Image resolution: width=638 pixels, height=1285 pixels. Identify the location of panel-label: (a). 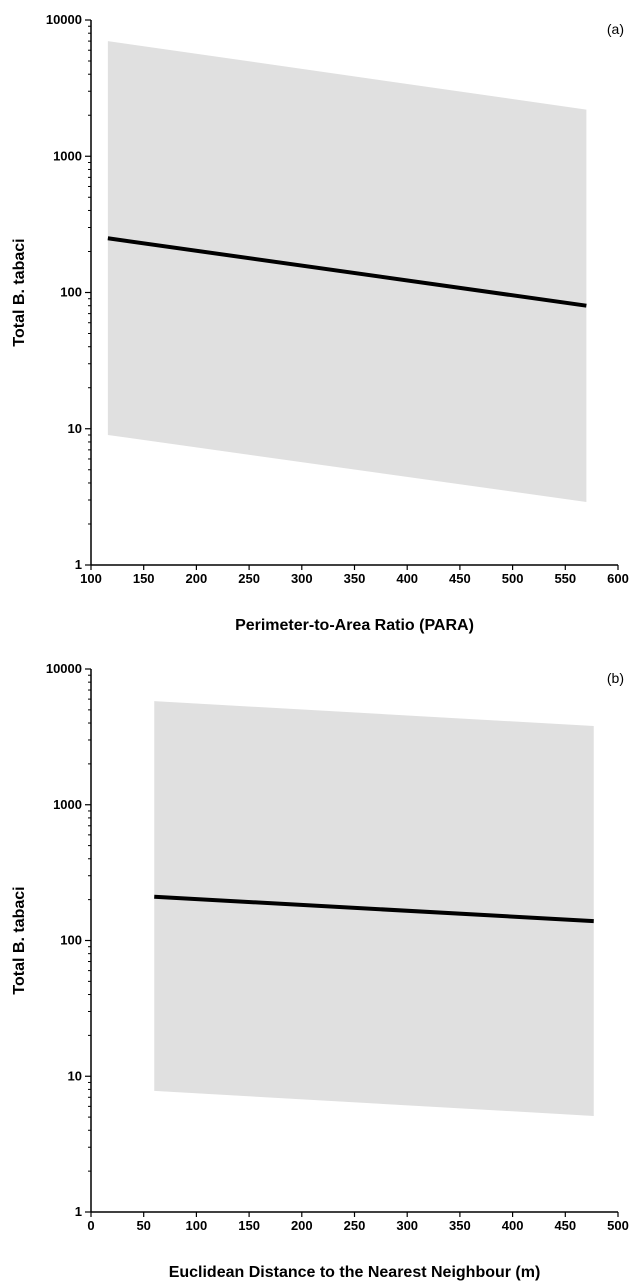
(615, 29).